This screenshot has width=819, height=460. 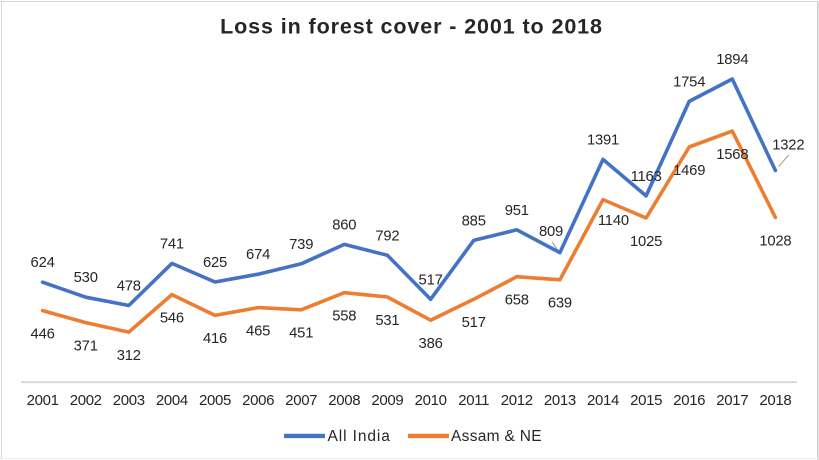 I want to click on svg-text: 2008, so click(x=344, y=400).